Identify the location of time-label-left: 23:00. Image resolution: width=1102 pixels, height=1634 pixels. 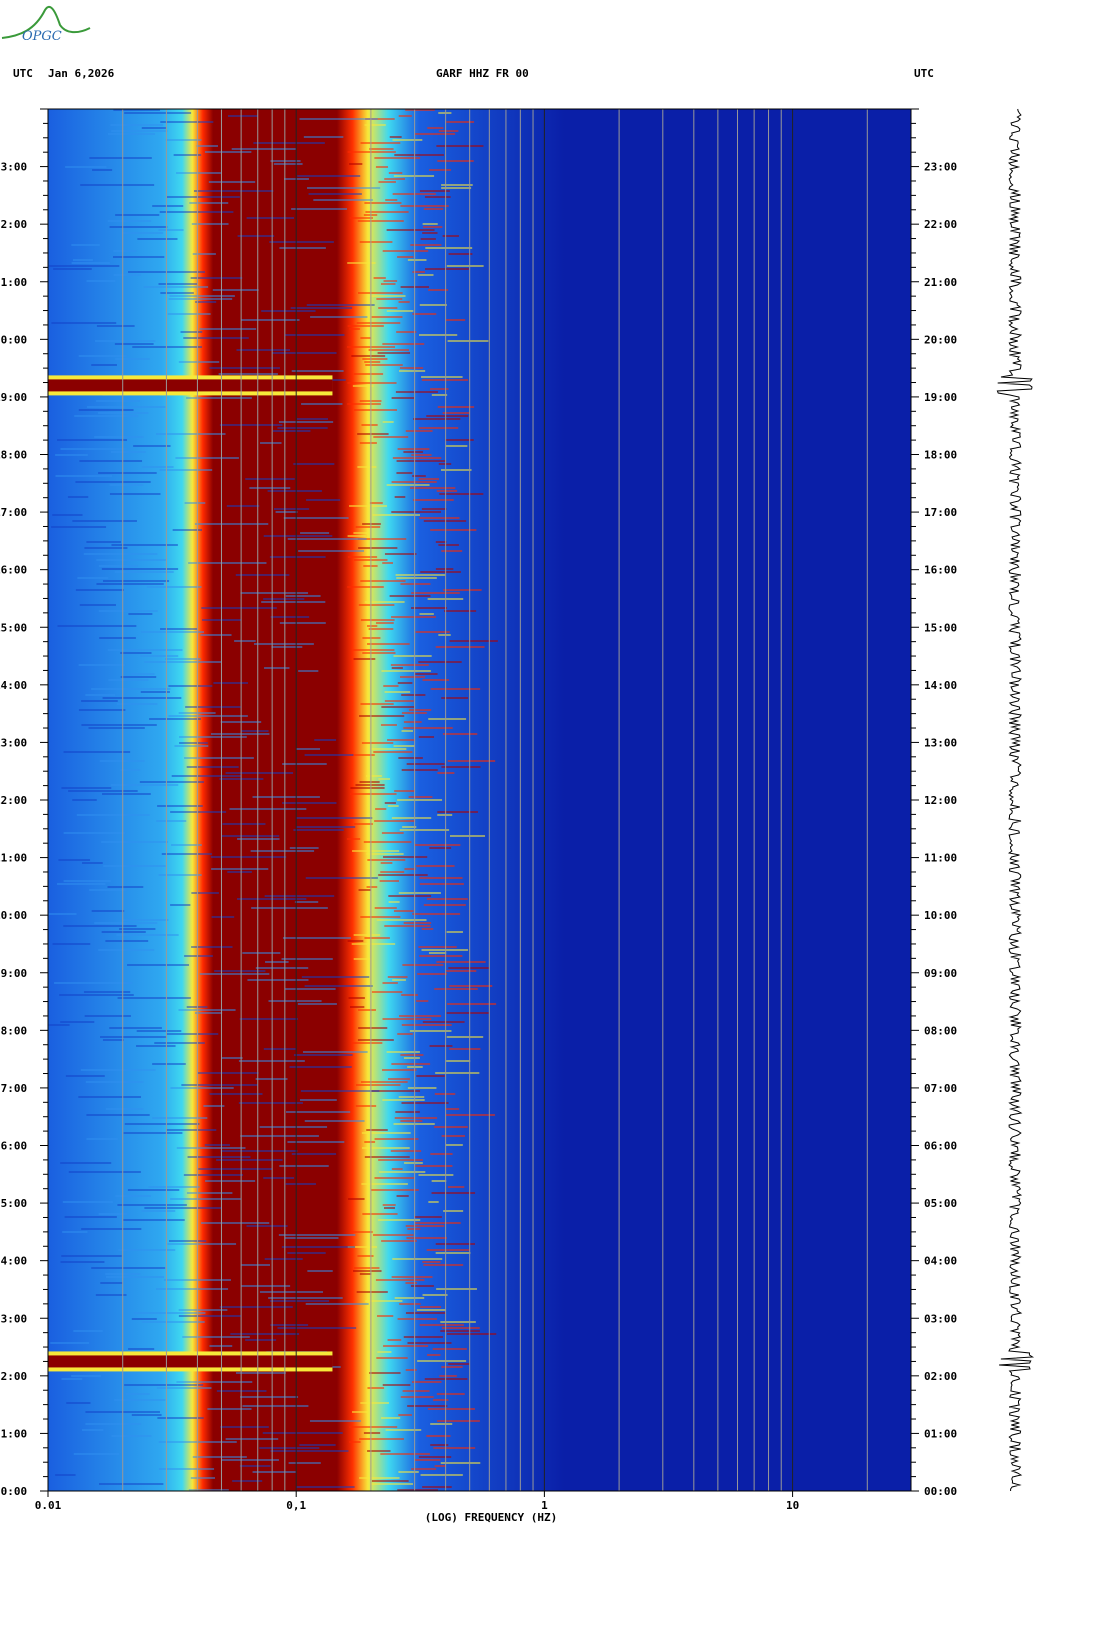
(13, 167).